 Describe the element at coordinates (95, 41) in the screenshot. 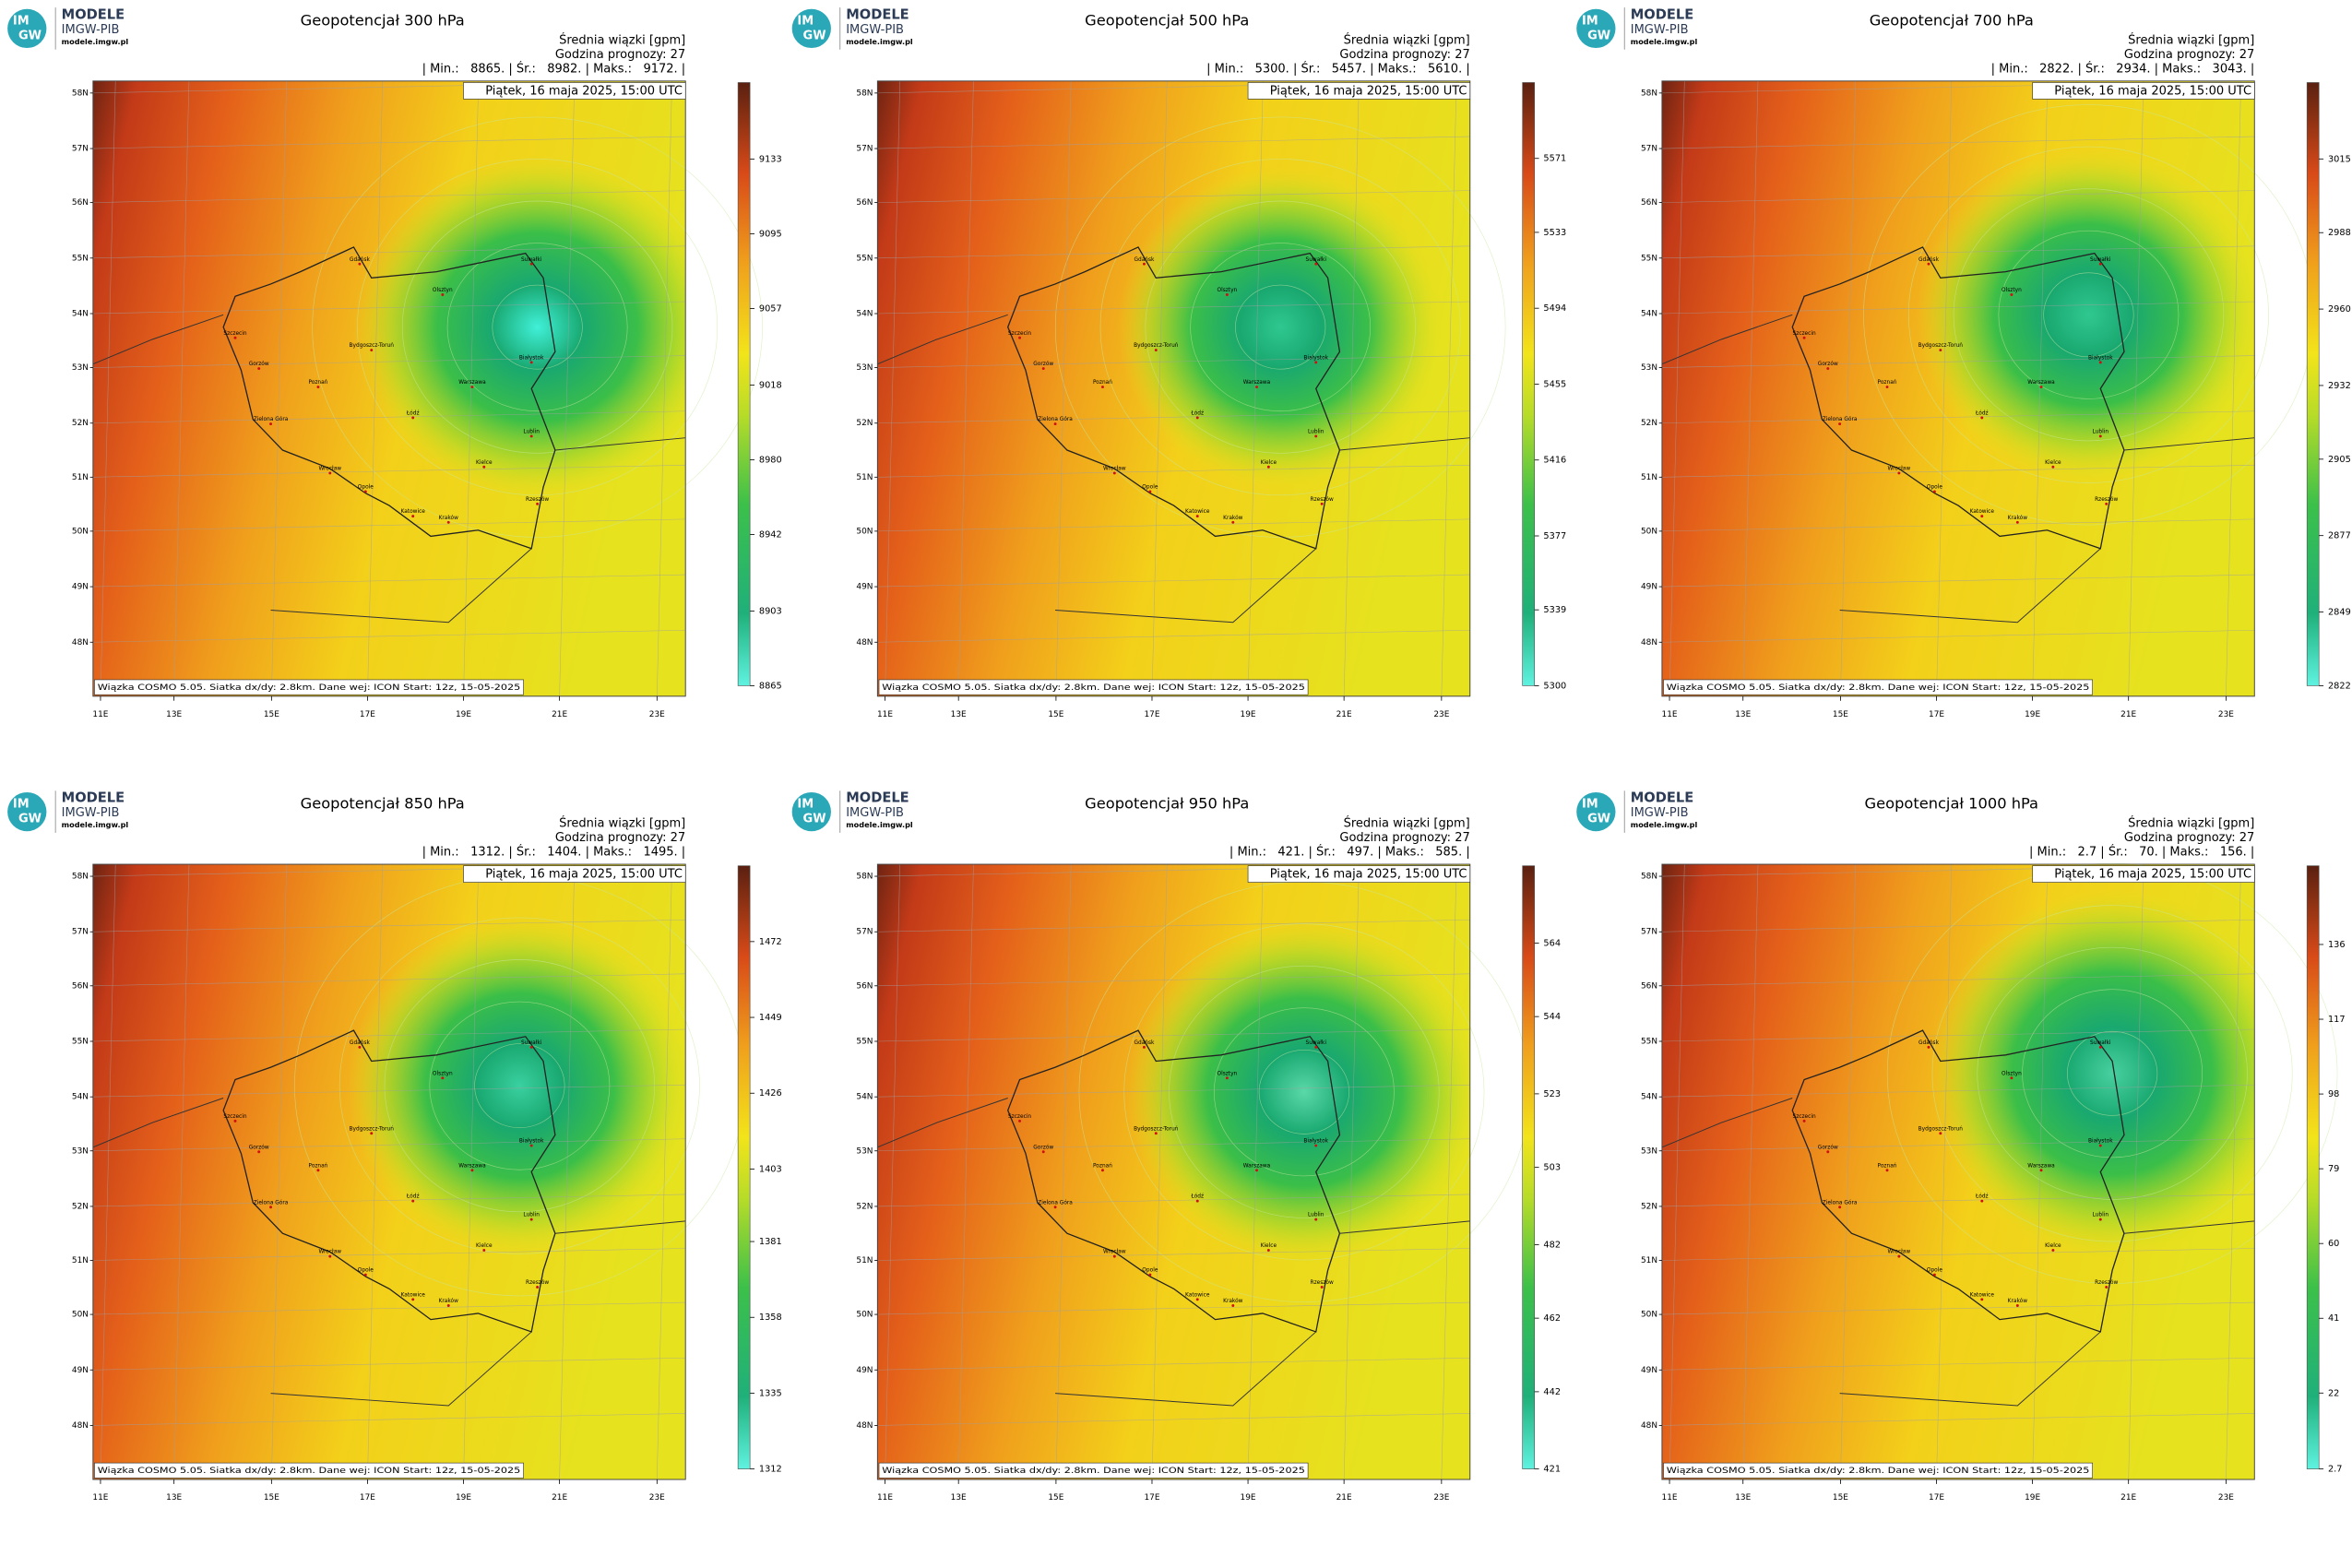

I see `logo-url: modele.imgw.pl` at that location.